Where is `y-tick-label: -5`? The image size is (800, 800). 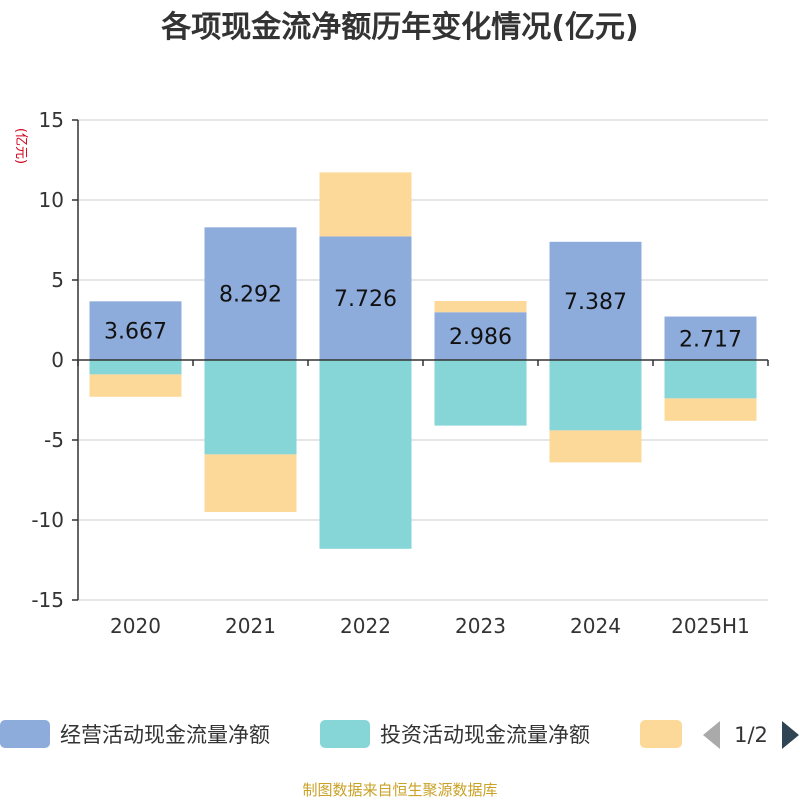
y-tick-label: -5 is located at coordinates (54, 440).